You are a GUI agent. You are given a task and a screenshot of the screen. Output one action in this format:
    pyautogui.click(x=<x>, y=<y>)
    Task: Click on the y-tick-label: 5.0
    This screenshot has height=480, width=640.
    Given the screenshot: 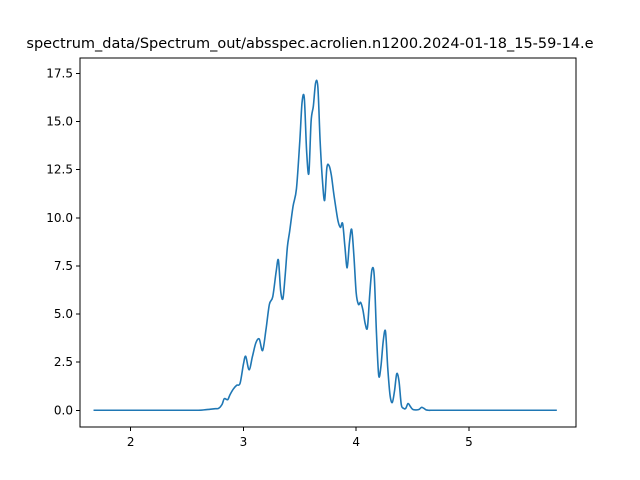 What is the action you would take?
    pyautogui.click(x=63, y=314)
    